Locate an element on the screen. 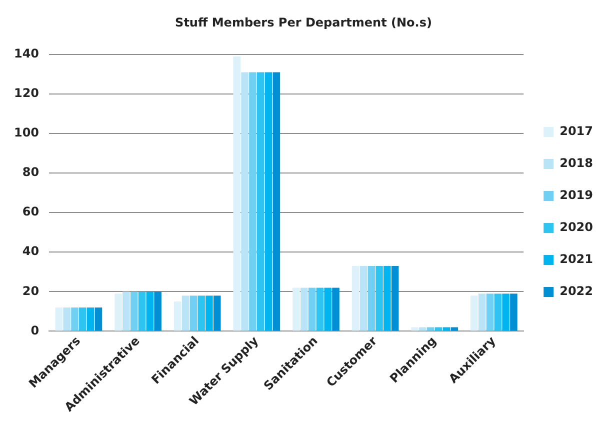 The image size is (609, 422). legend-label: 2019 is located at coordinates (577, 195).